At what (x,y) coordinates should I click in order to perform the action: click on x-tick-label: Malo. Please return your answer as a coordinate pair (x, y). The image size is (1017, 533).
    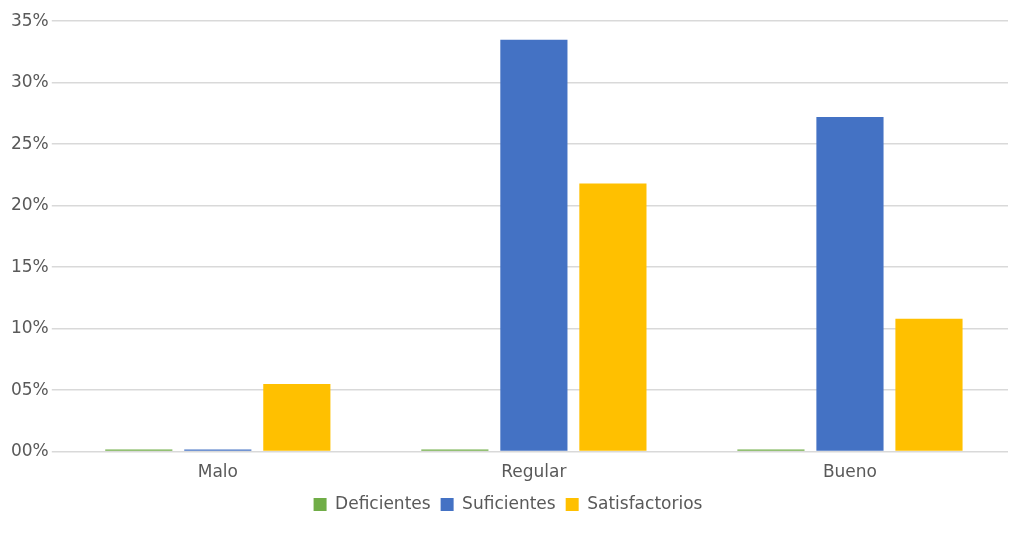
    Looking at the image, I should click on (217, 471).